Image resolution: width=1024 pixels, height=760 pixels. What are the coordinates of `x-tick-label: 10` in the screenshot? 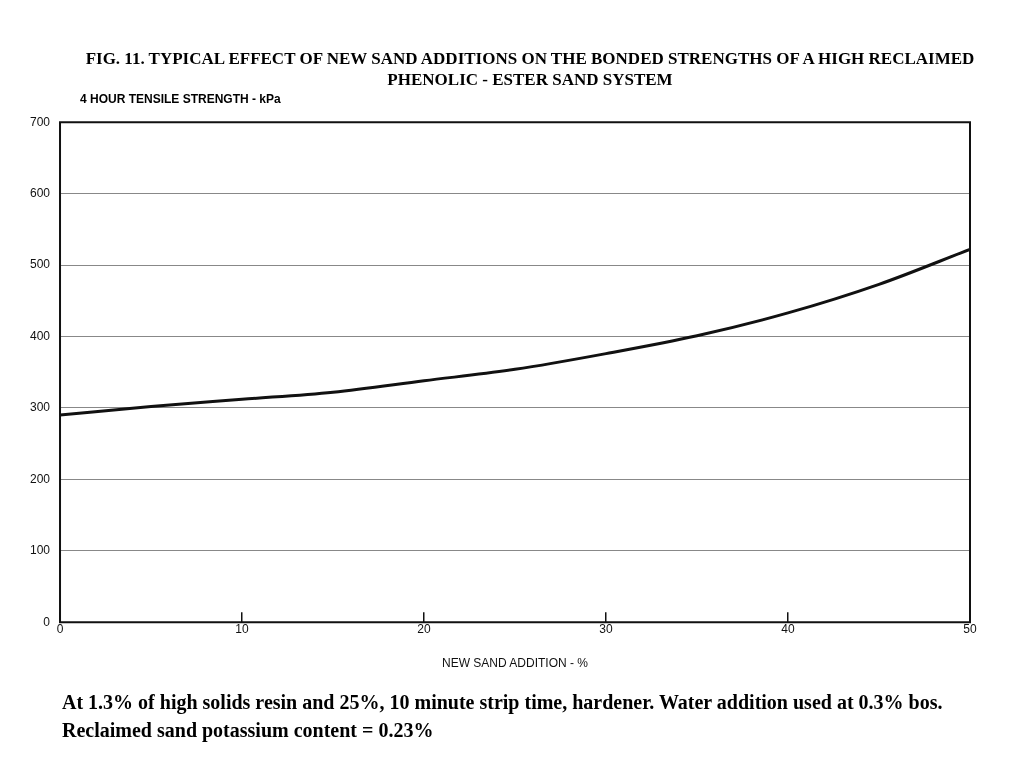 It's located at (242, 628).